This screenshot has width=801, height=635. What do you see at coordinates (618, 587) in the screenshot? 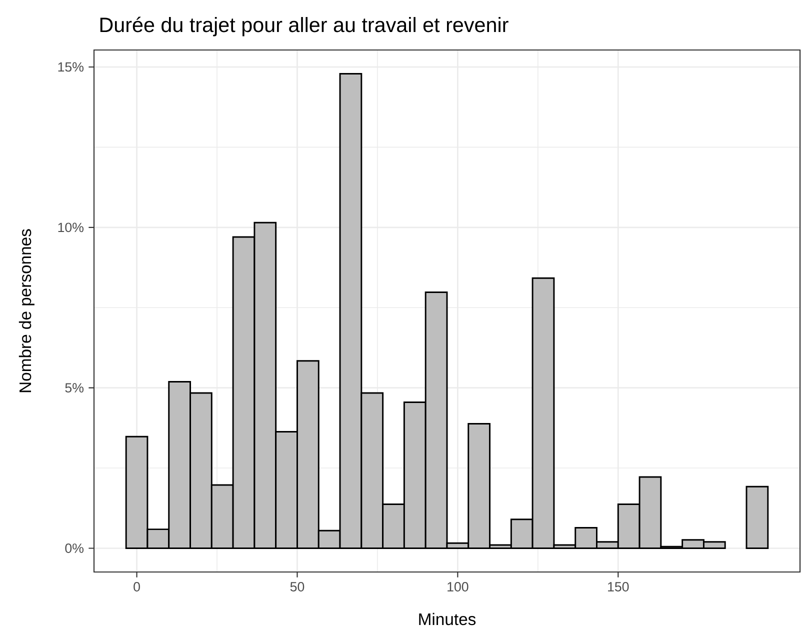
I see `x-tick-label: 150` at bounding box center [618, 587].